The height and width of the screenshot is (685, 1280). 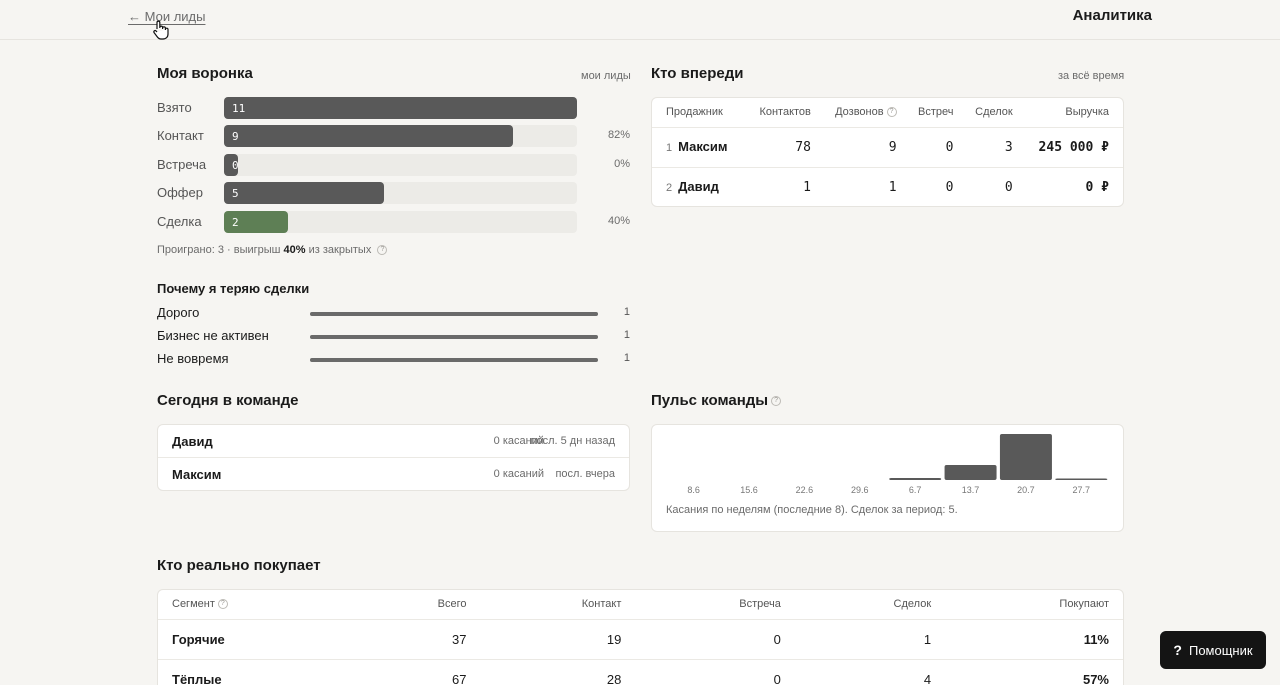 What do you see at coordinates (180, 192) in the screenshot?
I see `funnel-stage-label: Оффер` at bounding box center [180, 192].